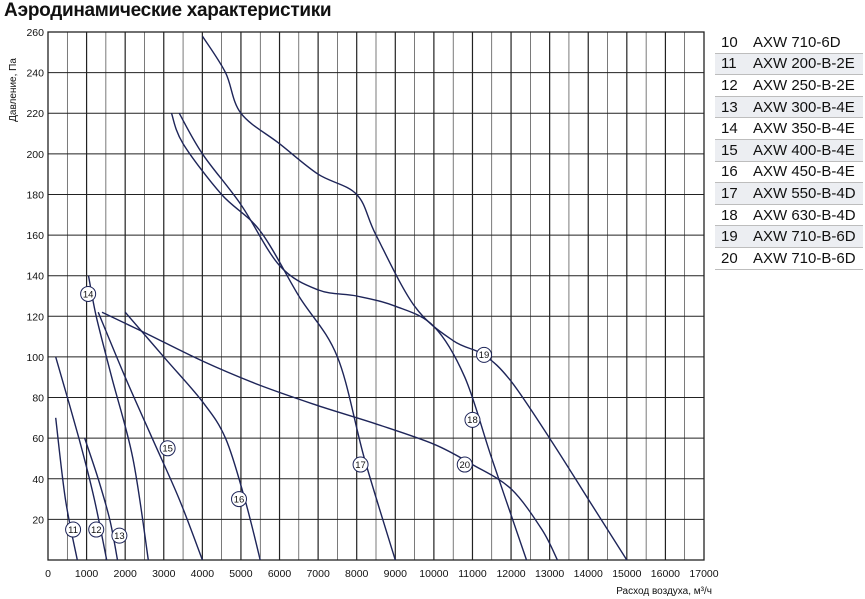 Image resolution: width=865 pixels, height=599 pixels. Describe the element at coordinates (168, 10) in the screenshot. I see `chart-title: Аэродинамические характеристики` at that location.